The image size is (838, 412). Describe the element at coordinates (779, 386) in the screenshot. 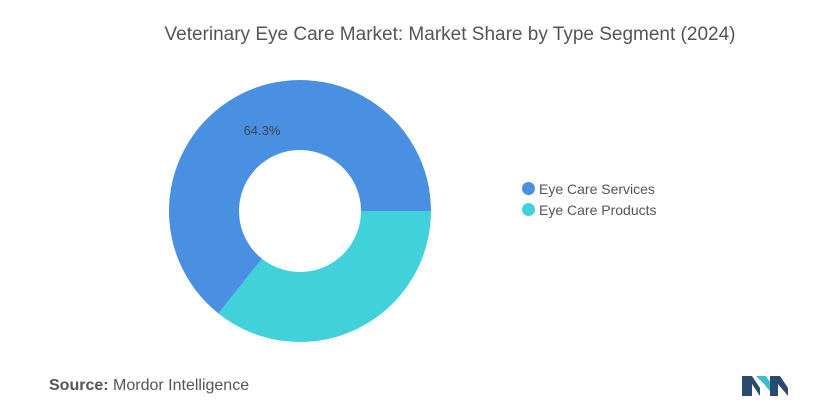

I see `logo-shape-right` at that location.